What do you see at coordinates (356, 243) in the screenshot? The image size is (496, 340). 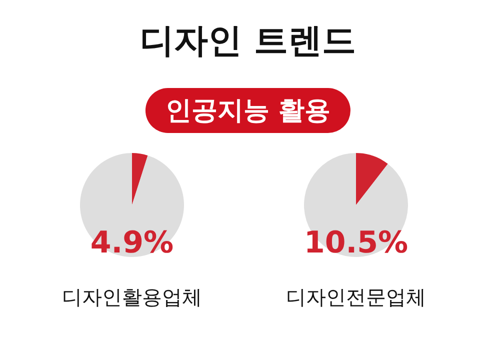 I see `text: 10.5%` at bounding box center [356, 243].